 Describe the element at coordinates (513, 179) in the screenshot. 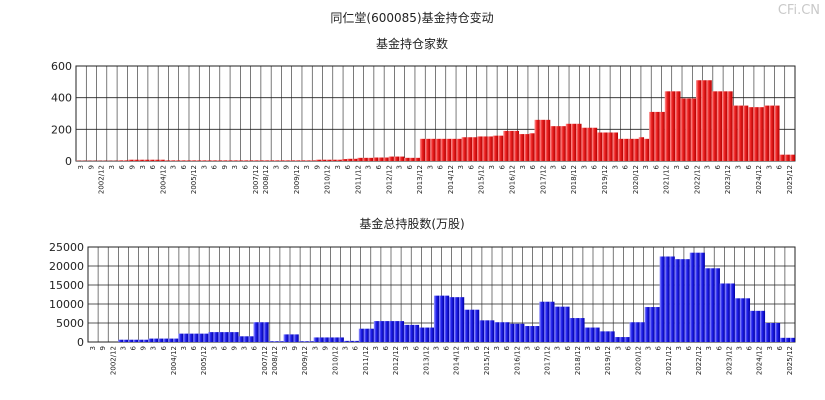

I see `x-tick-label: 2016/12` at that location.